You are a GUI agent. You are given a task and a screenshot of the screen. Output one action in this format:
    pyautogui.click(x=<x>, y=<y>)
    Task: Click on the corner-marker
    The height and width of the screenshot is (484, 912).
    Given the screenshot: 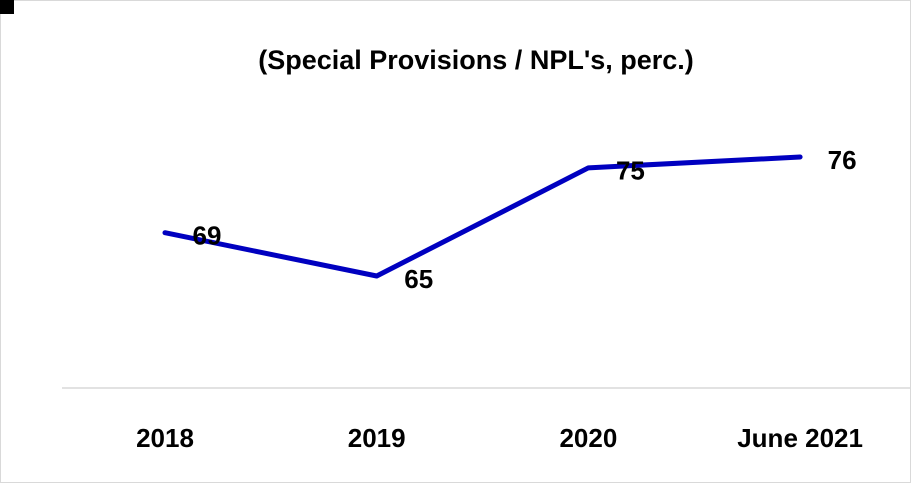 What is the action you would take?
    pyautogui.click(x=7, y=7)
    